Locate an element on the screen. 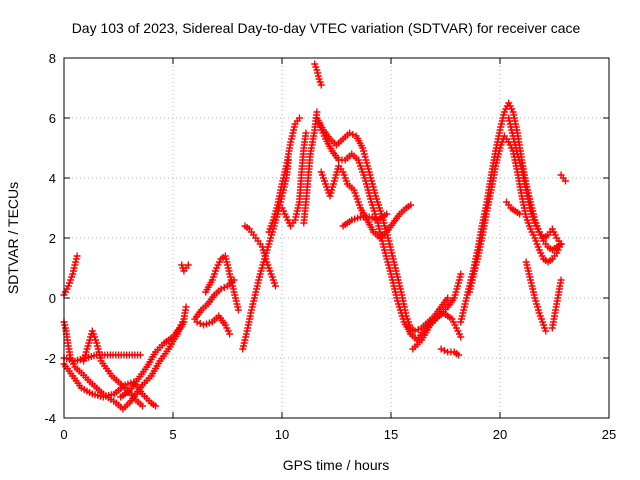 The width and height of the screenshot is (640, 480). y-axis-label: SDTVAR / TECUs is located at coordinates (13, 238).